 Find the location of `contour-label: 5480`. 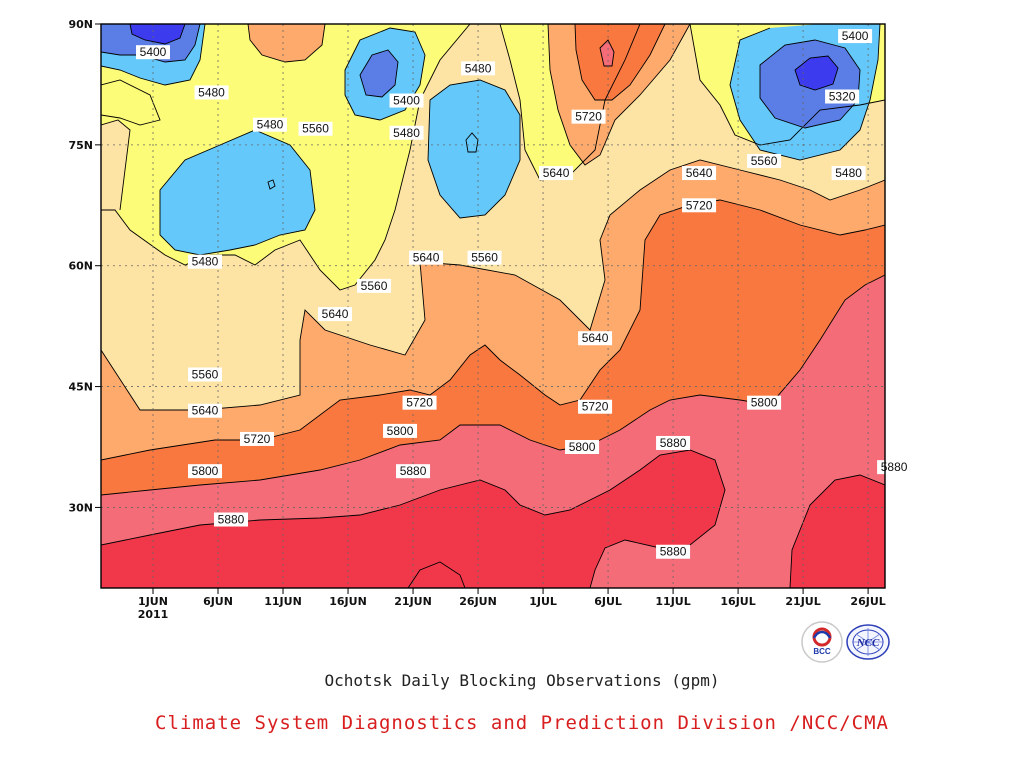

contour-label: 5480 is located at coordinates (205, 261).